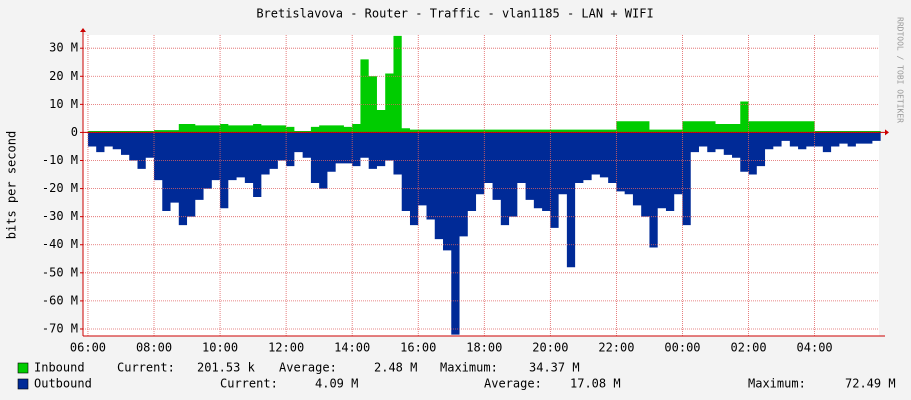 The image size is (911, 400). What do you see at coordinates (60, 244) in the screenshot?
I see `y-tick-label: -40 M` at bounding box center [60, 244].